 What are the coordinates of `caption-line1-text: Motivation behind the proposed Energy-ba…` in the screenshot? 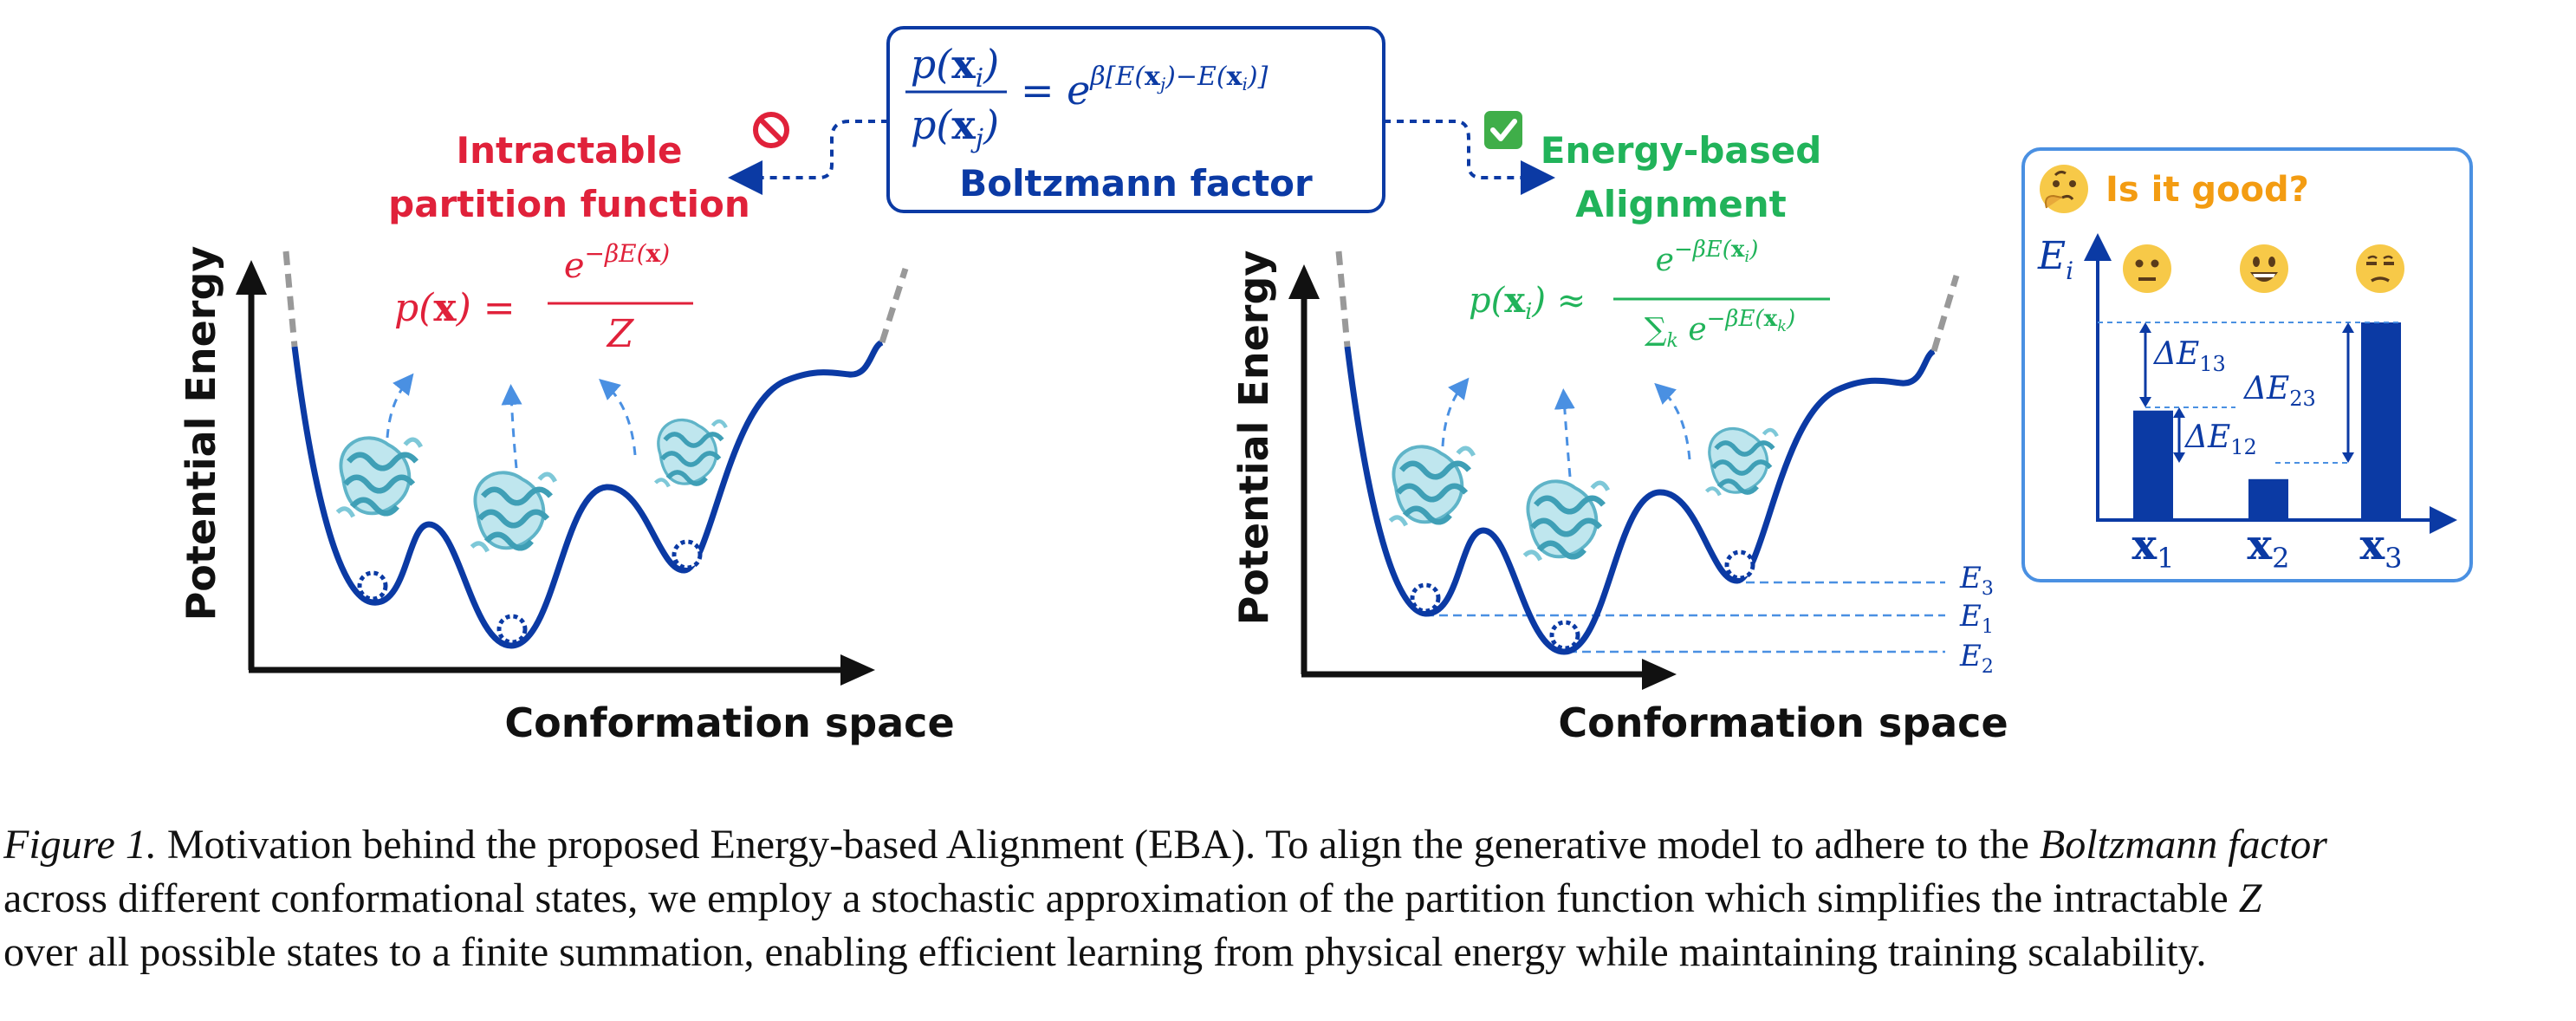 It's located at (1098, 845).